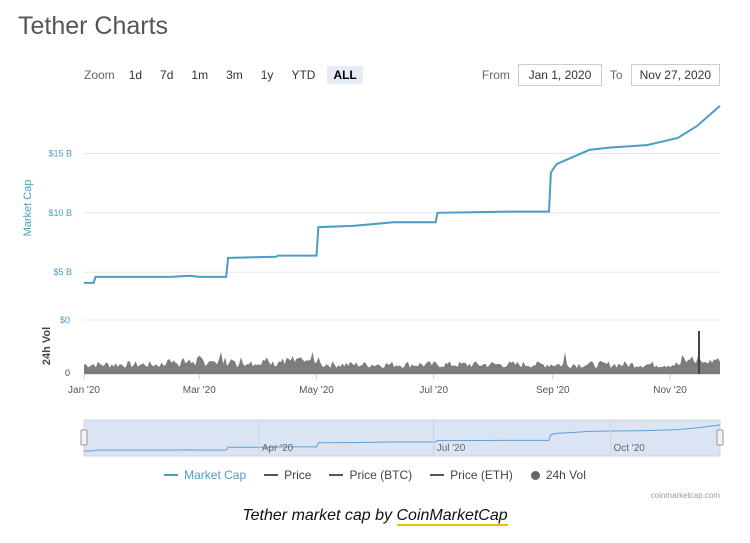  What do you see at coordinates (433, 390) in the screenshot?
I see `x-tick-label: Jul '20` at bounding box center [433, 390].